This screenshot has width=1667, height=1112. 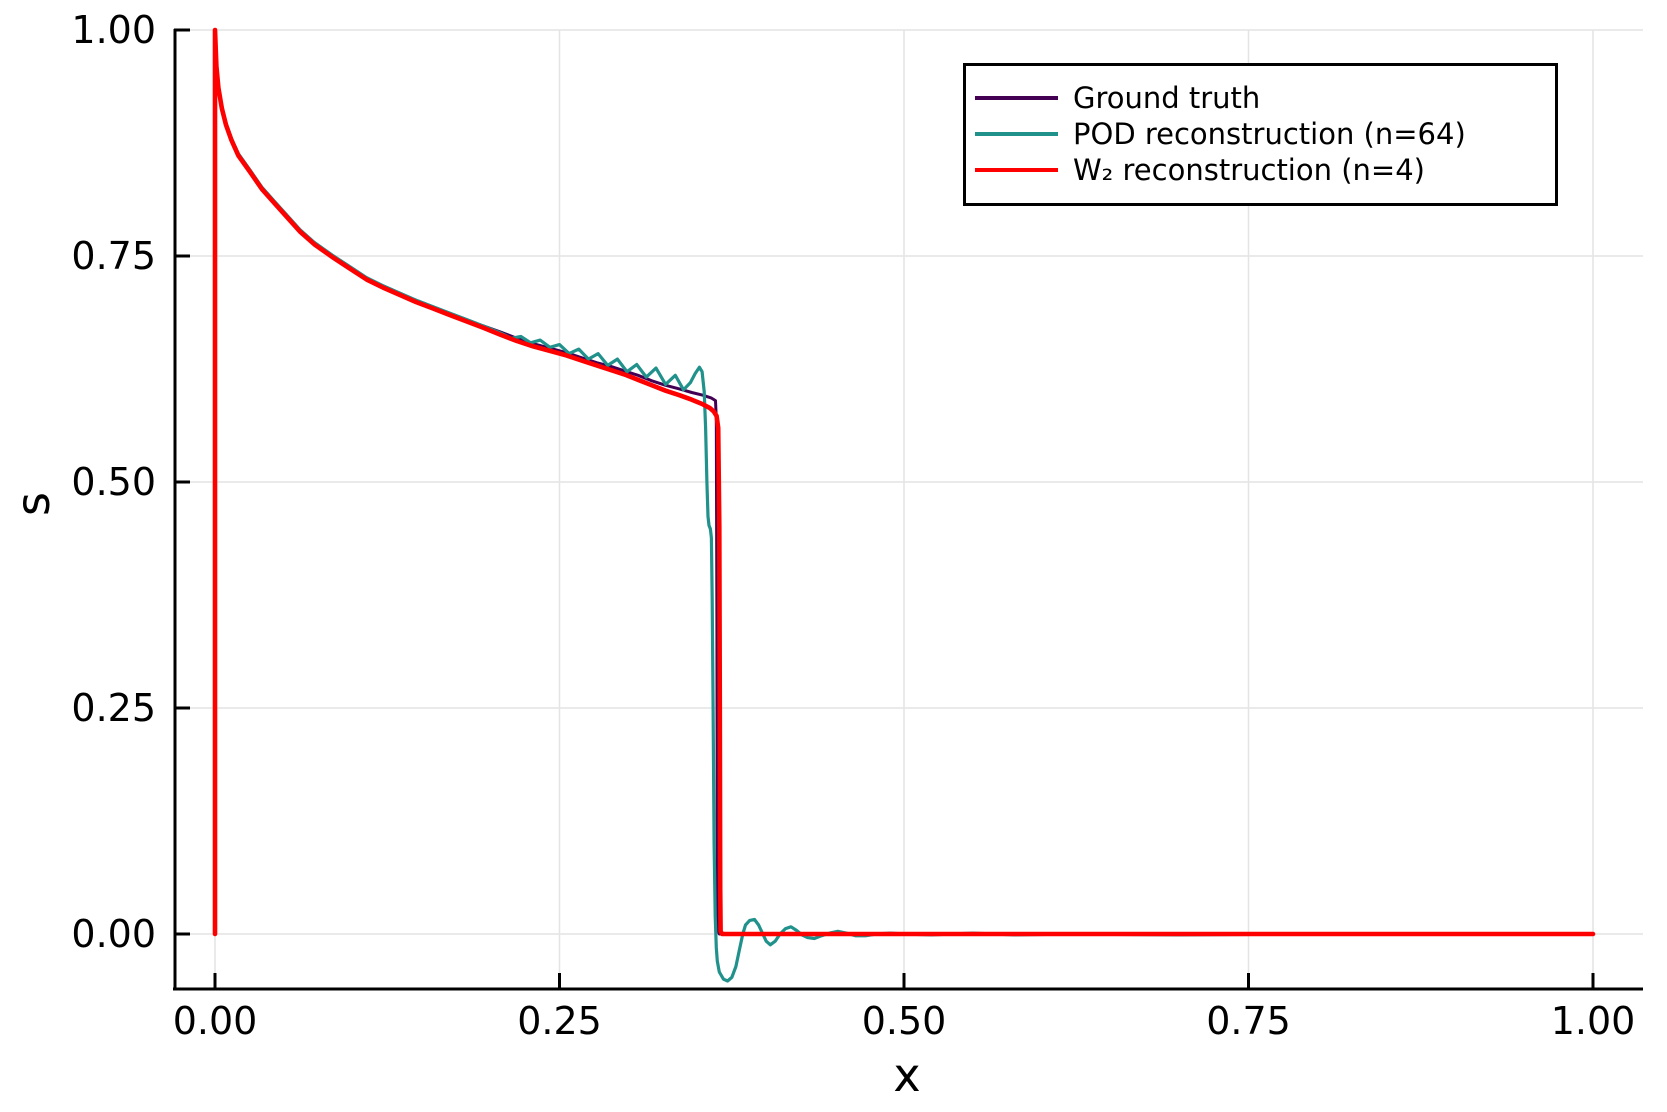 What do you see at coordinates (113, 256) in the screenshot?
I see `y-tick-label: 0.75` at bounding box center [113, 256].